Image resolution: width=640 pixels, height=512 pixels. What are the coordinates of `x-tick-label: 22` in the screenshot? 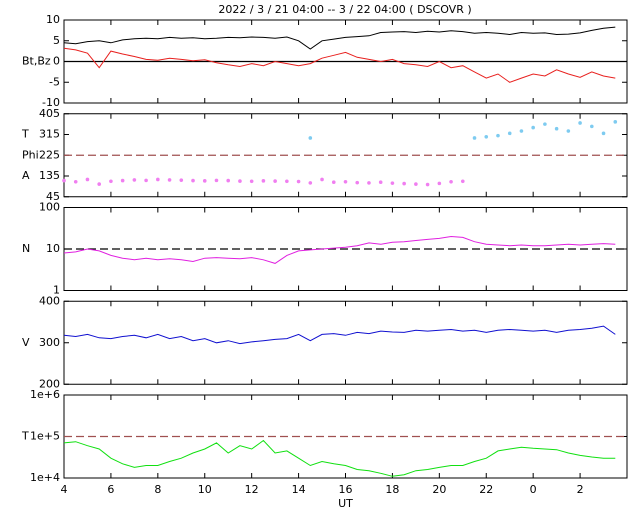 It's located at (486, 489).